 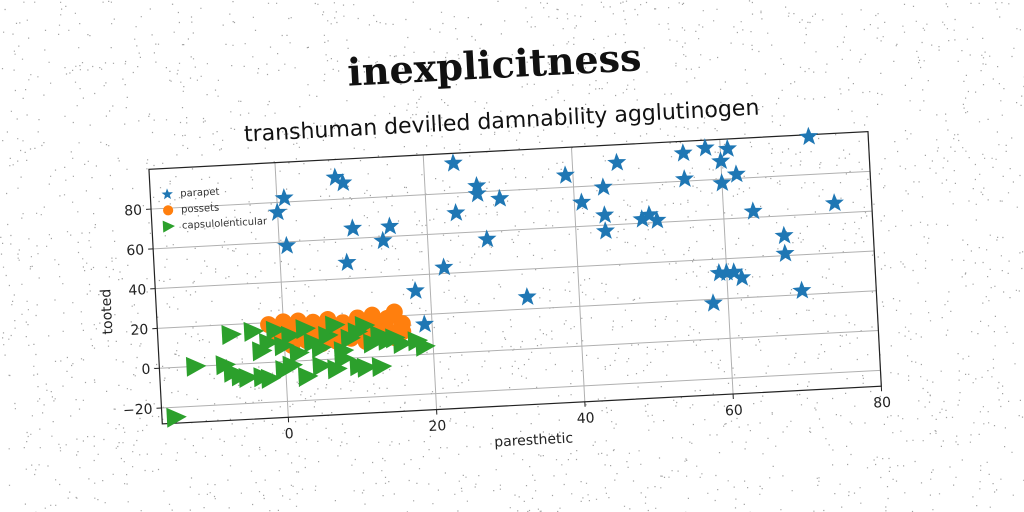 I want to click on possets-legend-marker, so click(x=168, y=210).